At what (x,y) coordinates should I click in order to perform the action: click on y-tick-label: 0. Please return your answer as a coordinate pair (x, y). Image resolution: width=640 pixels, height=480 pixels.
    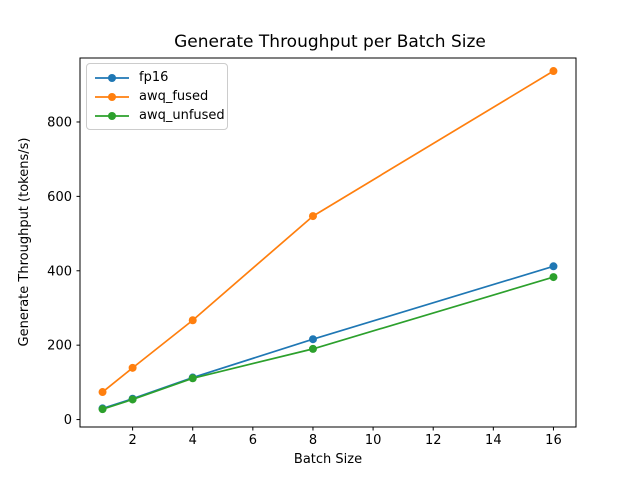
    Looking at the image, I should click on (68, 420).